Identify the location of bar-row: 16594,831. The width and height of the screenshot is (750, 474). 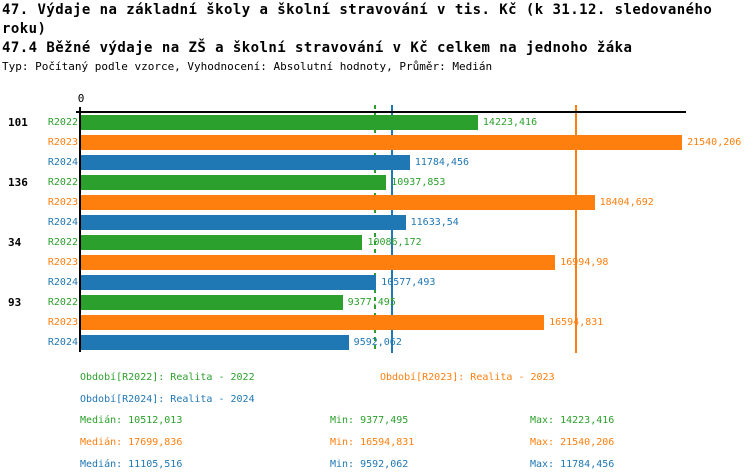
(383, 322).